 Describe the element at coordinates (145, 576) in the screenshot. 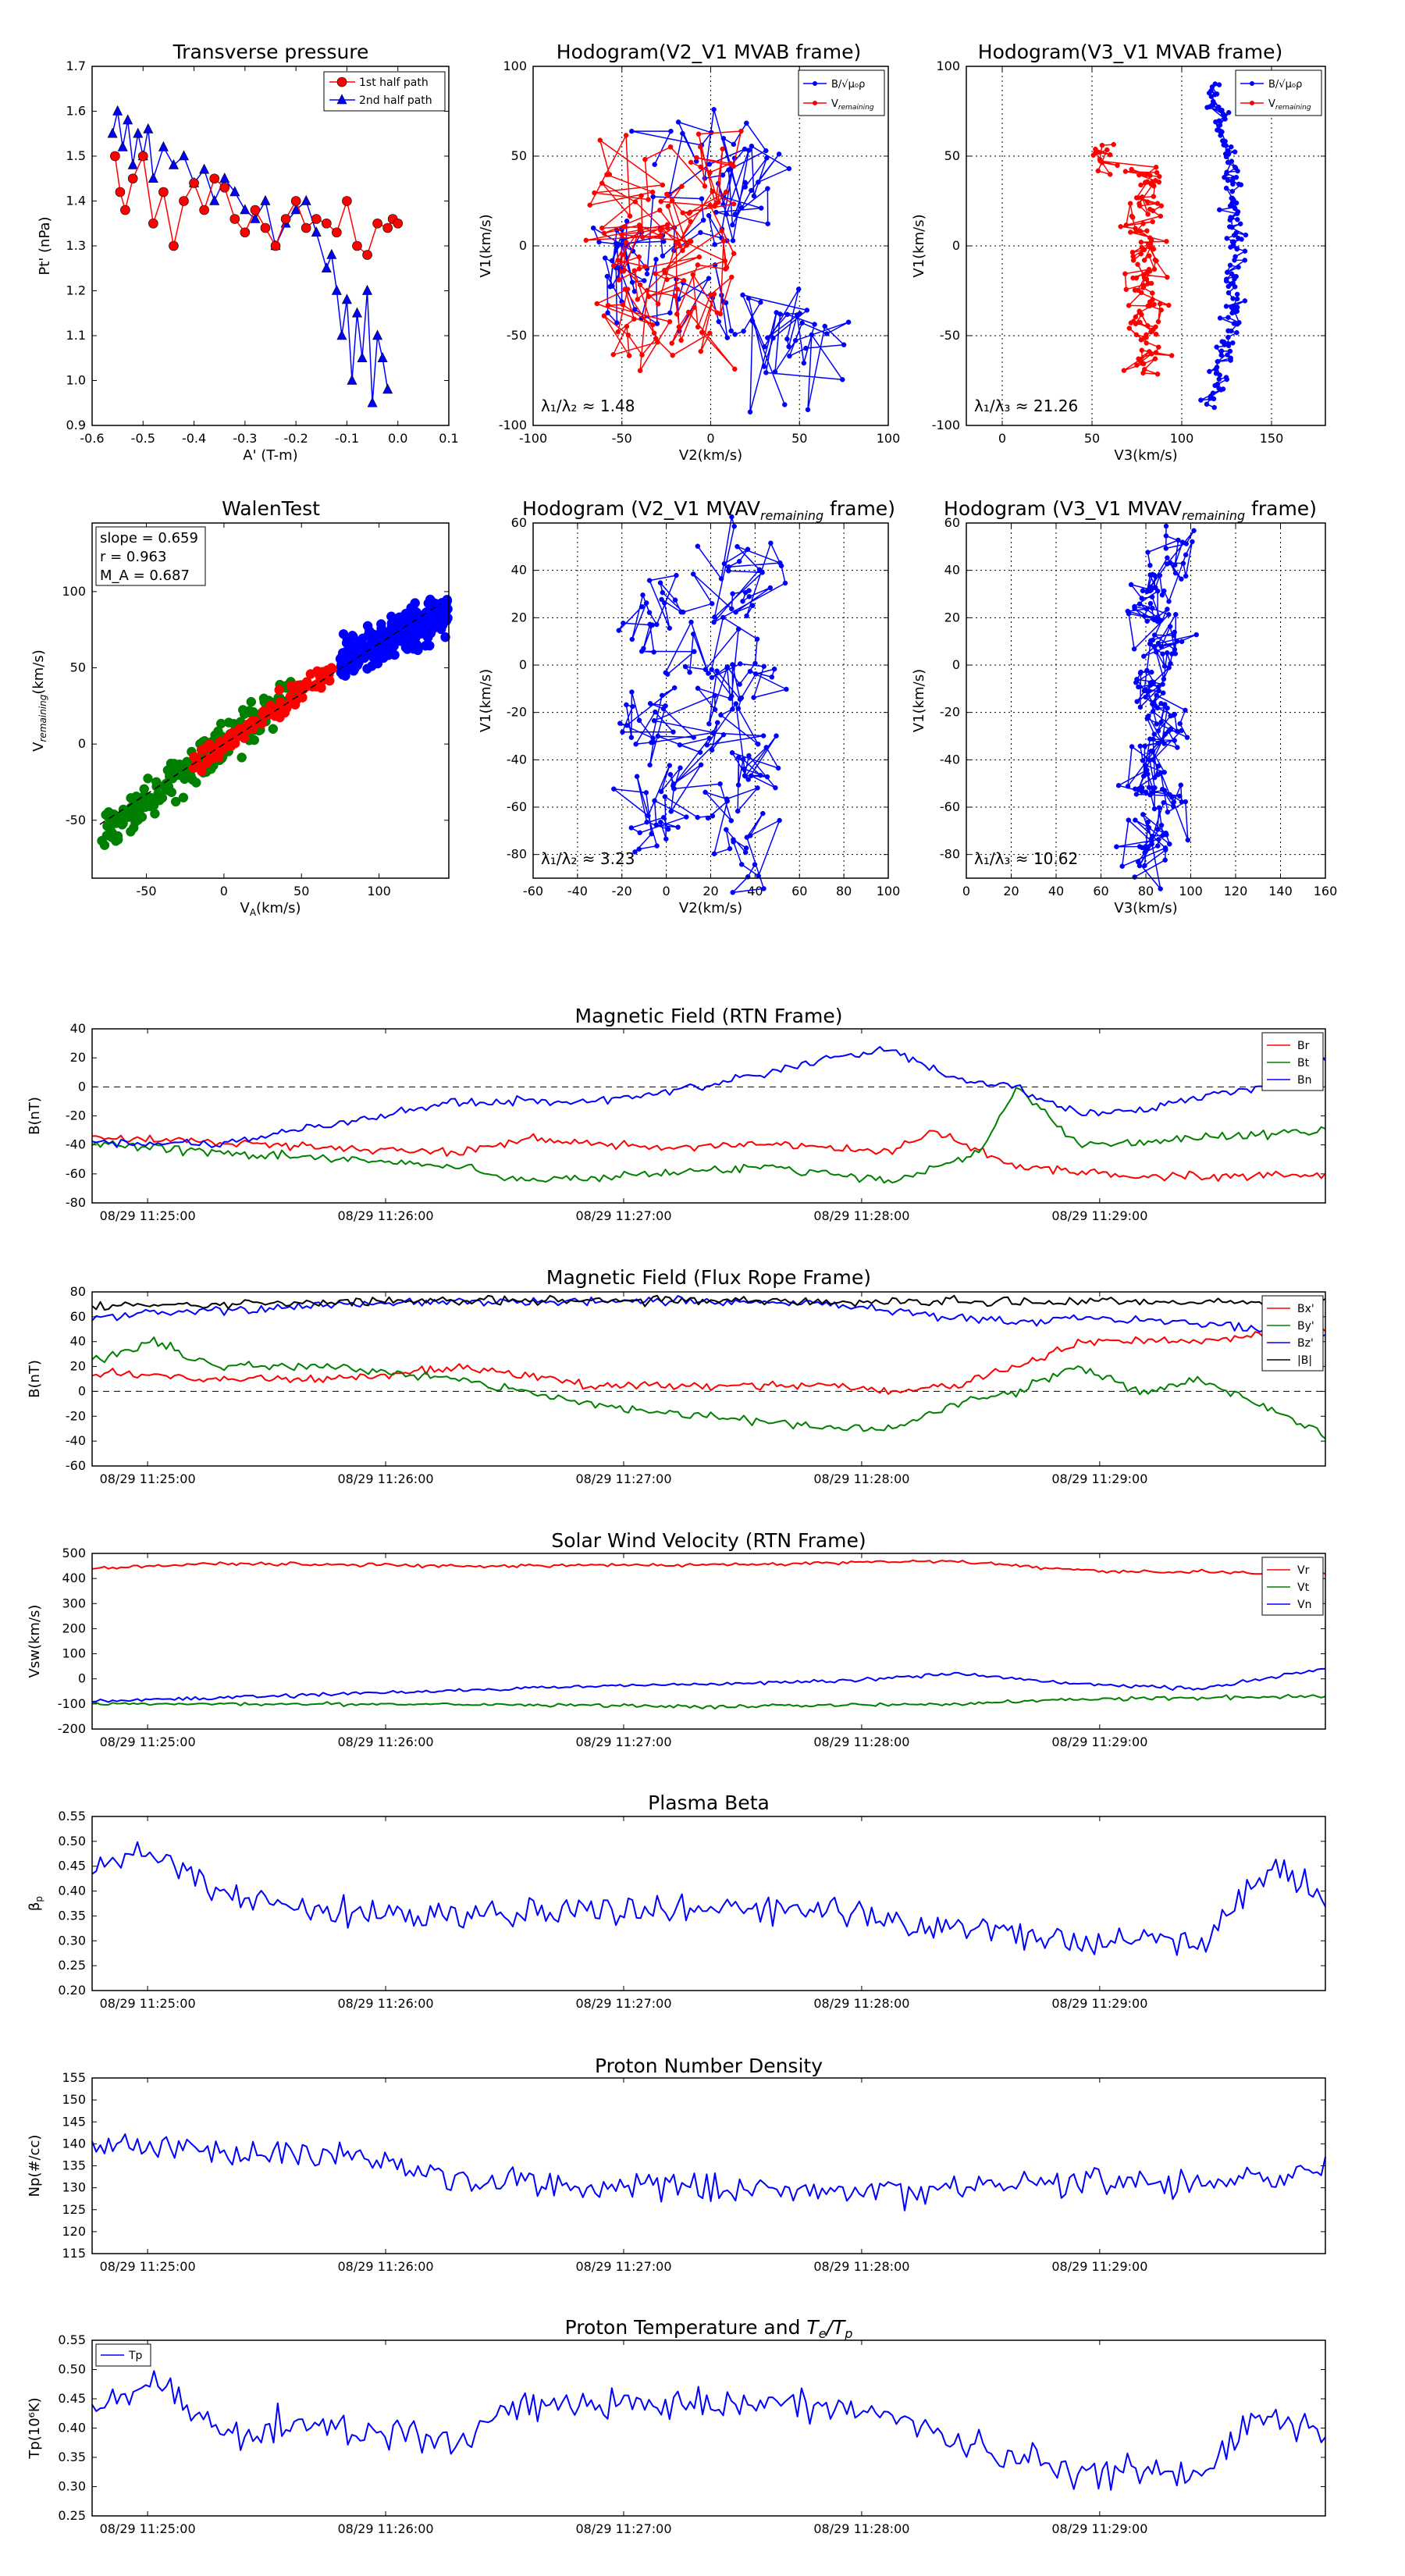

I see `stats-ma: M_A = 0.687` at that location.